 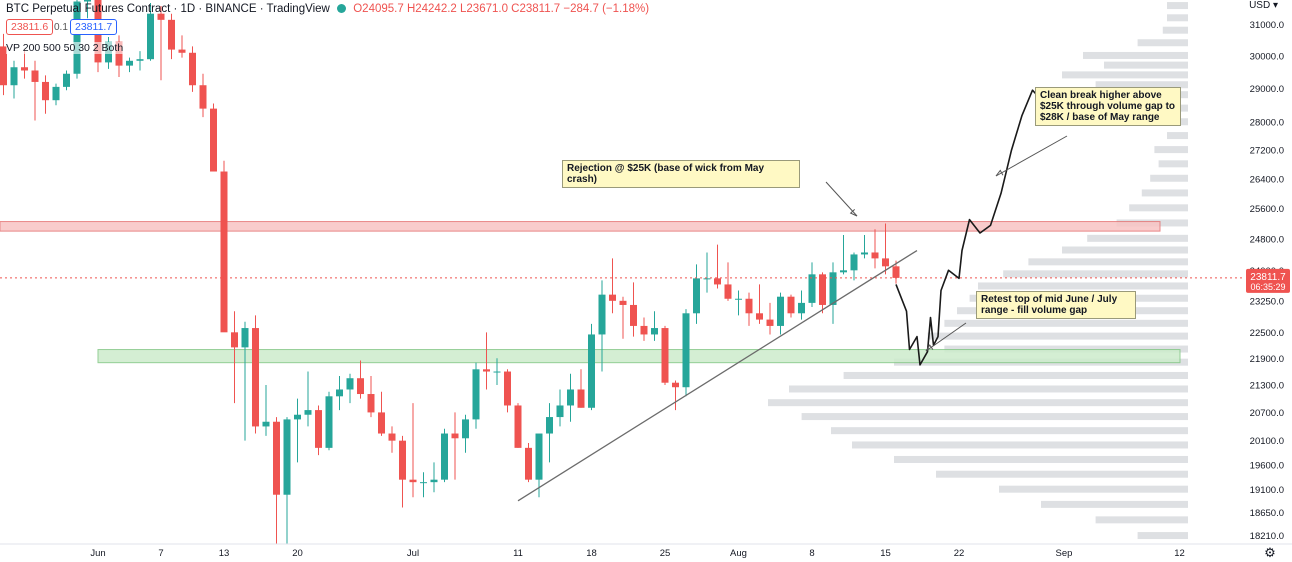 What do you see at coordinates (646, 552) in the screenshot?
I see `time-axis: Jun 7 13 20 Jul 11 18 25 Aug 8 15 22 Sep 12 ⚙` at bounding box center [646, 552].